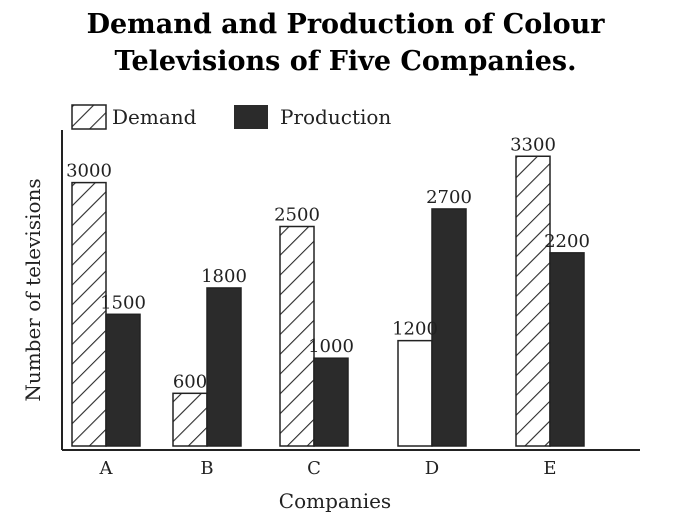 Image resolution: width=691 pixels, height=528 pixels. What do you see at coordinates (123, 302) in the screenshot?
I see `value-label-production-a: 1500` at bounding box center [123, 302].